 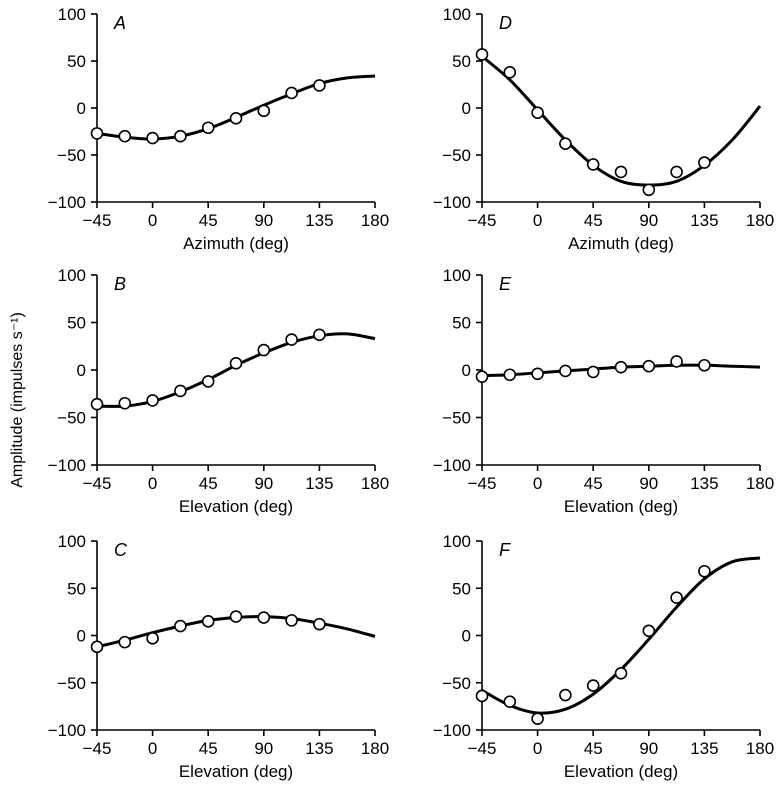 What do you see at coordinates (236, 243) in the screenshot?
I see `x-axis-label: Azimuth (deg)` at bounding box center [236, 243].